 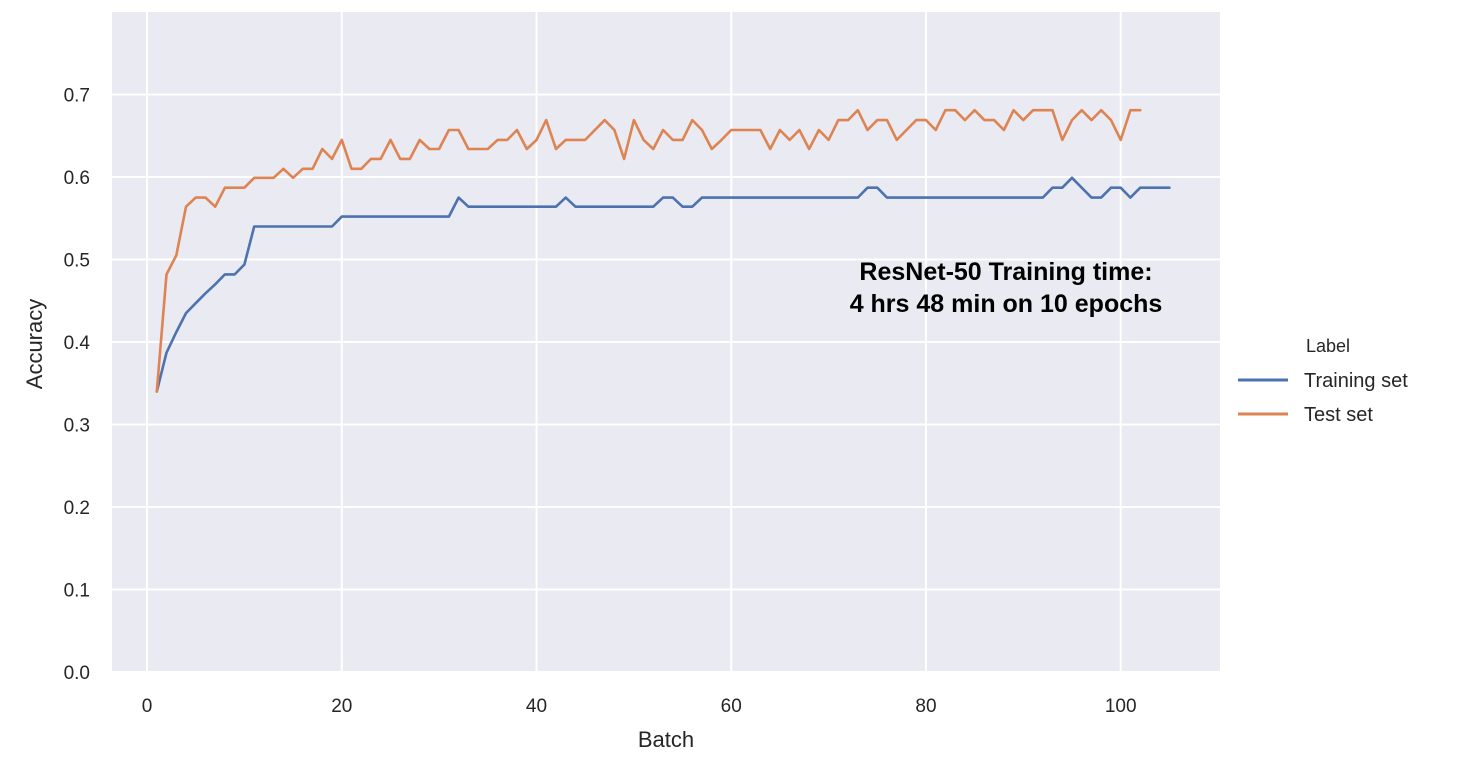 I want to click on y-axis-title: Accuracy, so click(x=34, y=344).